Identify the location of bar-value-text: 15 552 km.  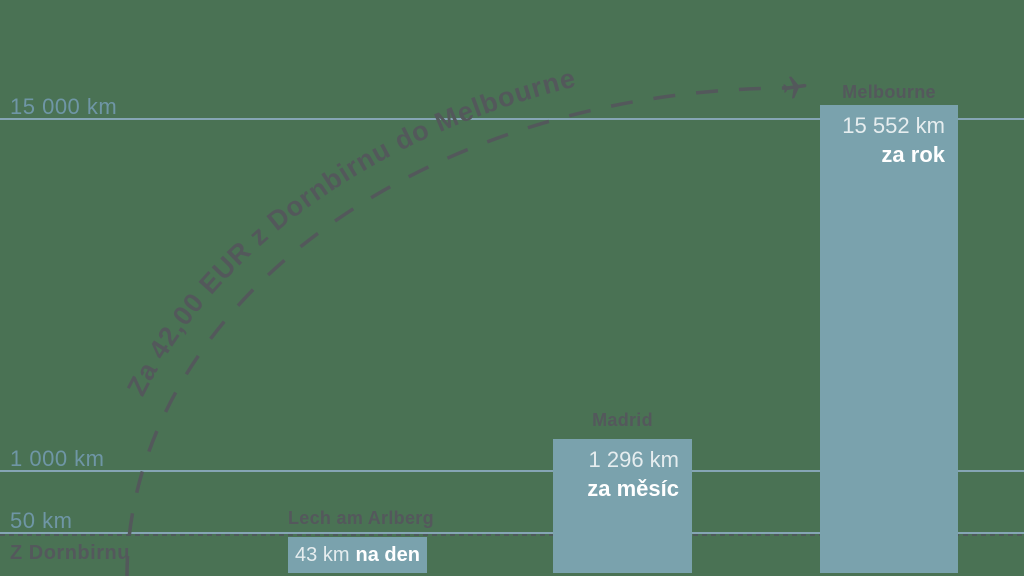
(893, 125).